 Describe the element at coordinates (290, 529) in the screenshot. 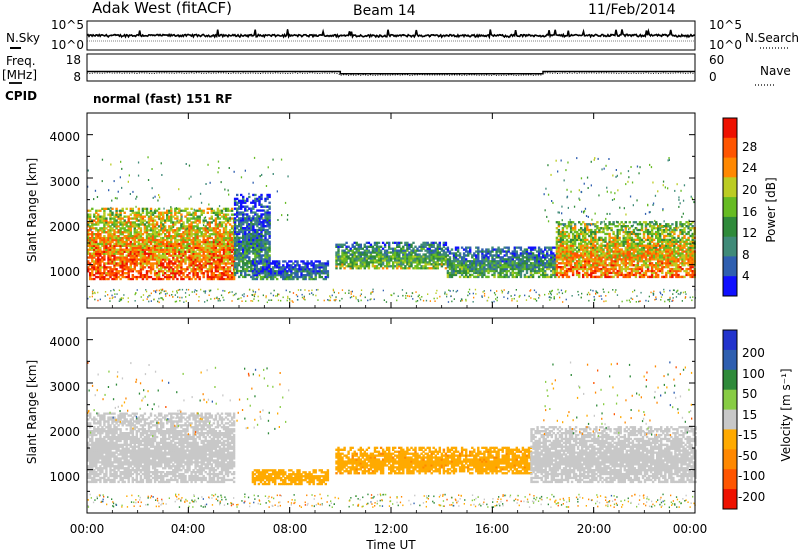

I see `xtick-2: 08:00` at that location.